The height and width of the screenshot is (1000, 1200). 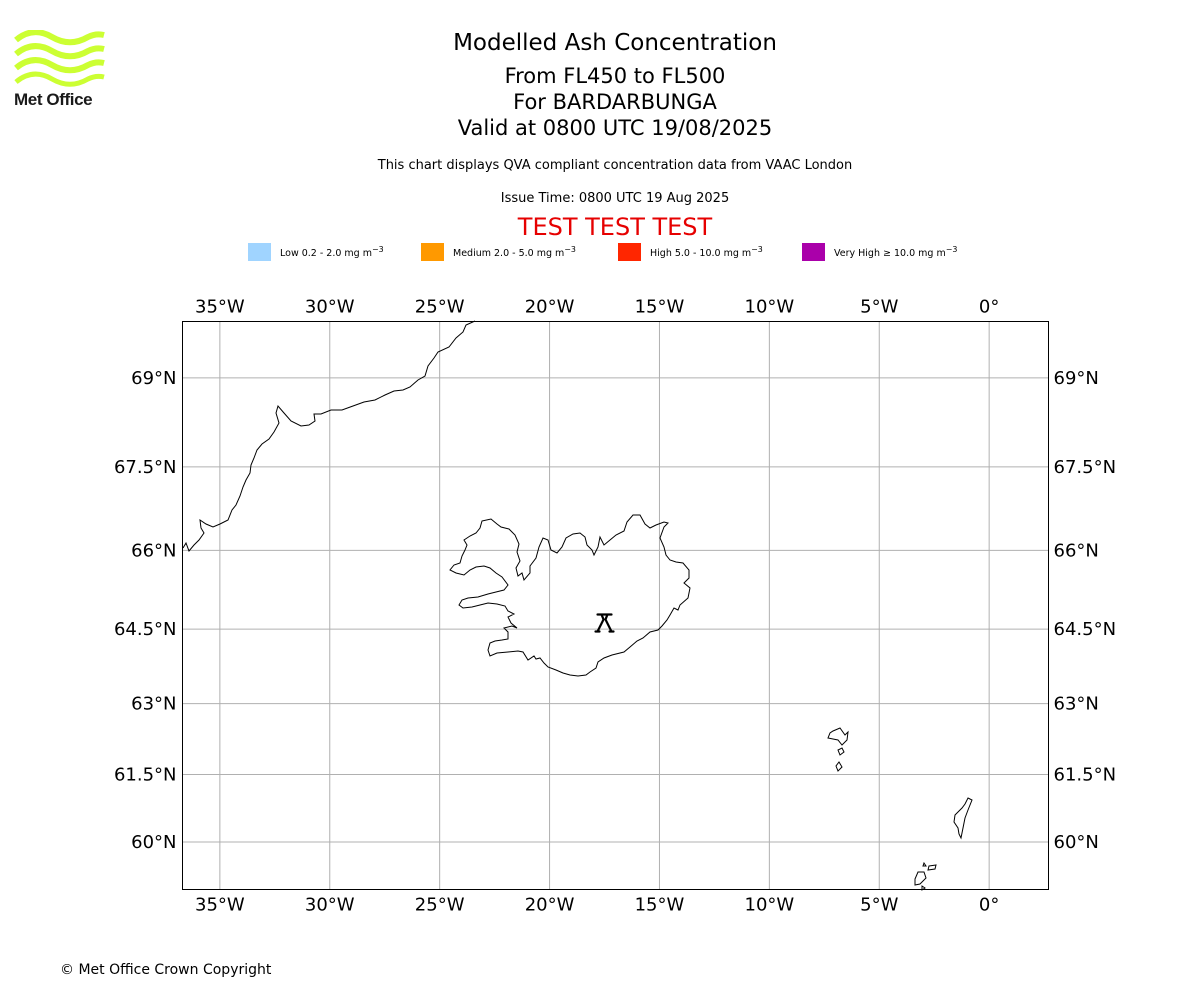 What do you see at coordinates (963, 818) in the screenshot?
I see `shetland-islands` at bounding box center [963, 818].